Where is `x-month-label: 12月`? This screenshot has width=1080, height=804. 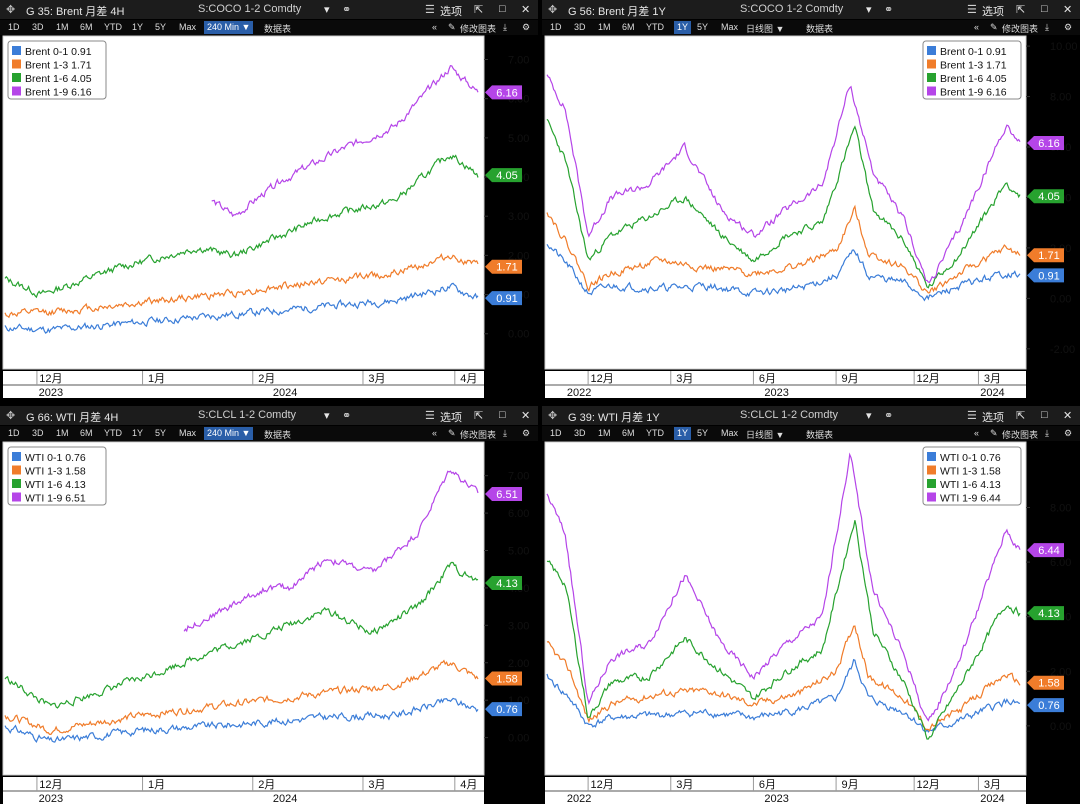 x-month-label: 12月 is located at coordinates (601, 785).